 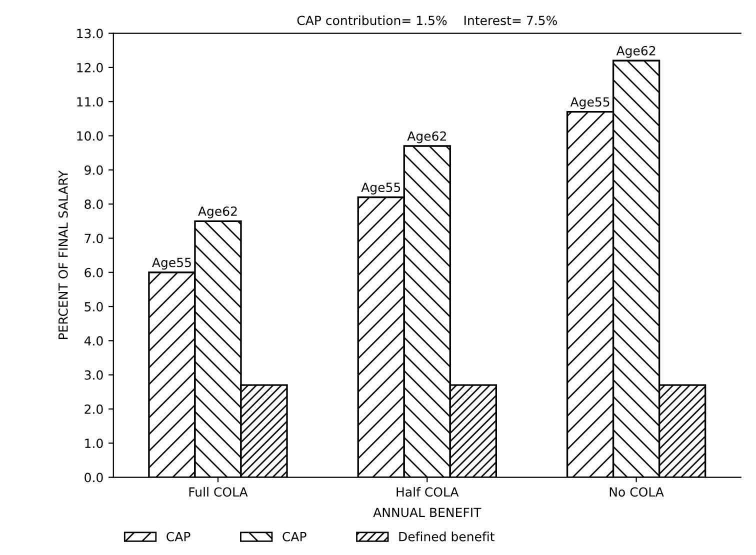 I want to click on x-tick-label: Full COLA, so click(x=218, y=492).